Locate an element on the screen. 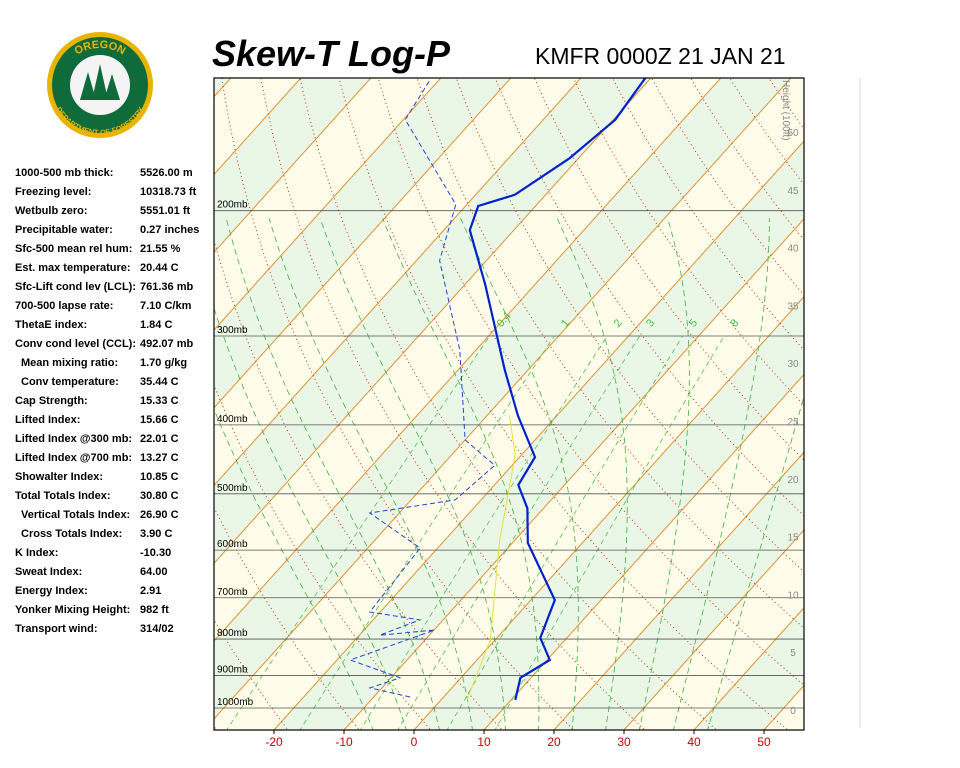 The width and height of the screenshot is (960, 768). index-value: -10.30 is located at coordinates (155, 553).